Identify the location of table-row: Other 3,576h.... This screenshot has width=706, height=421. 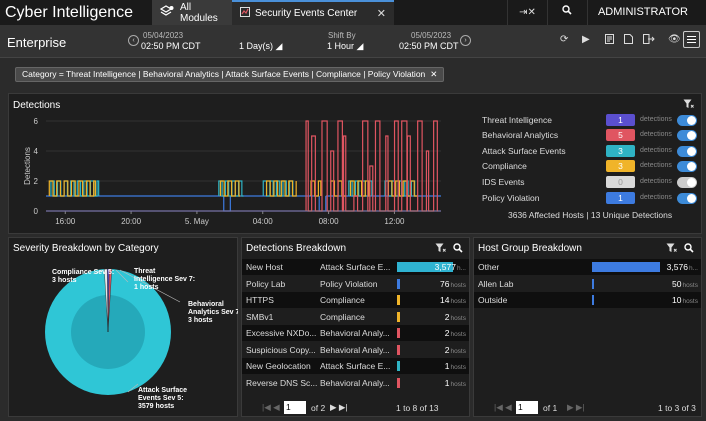
(587, 267).